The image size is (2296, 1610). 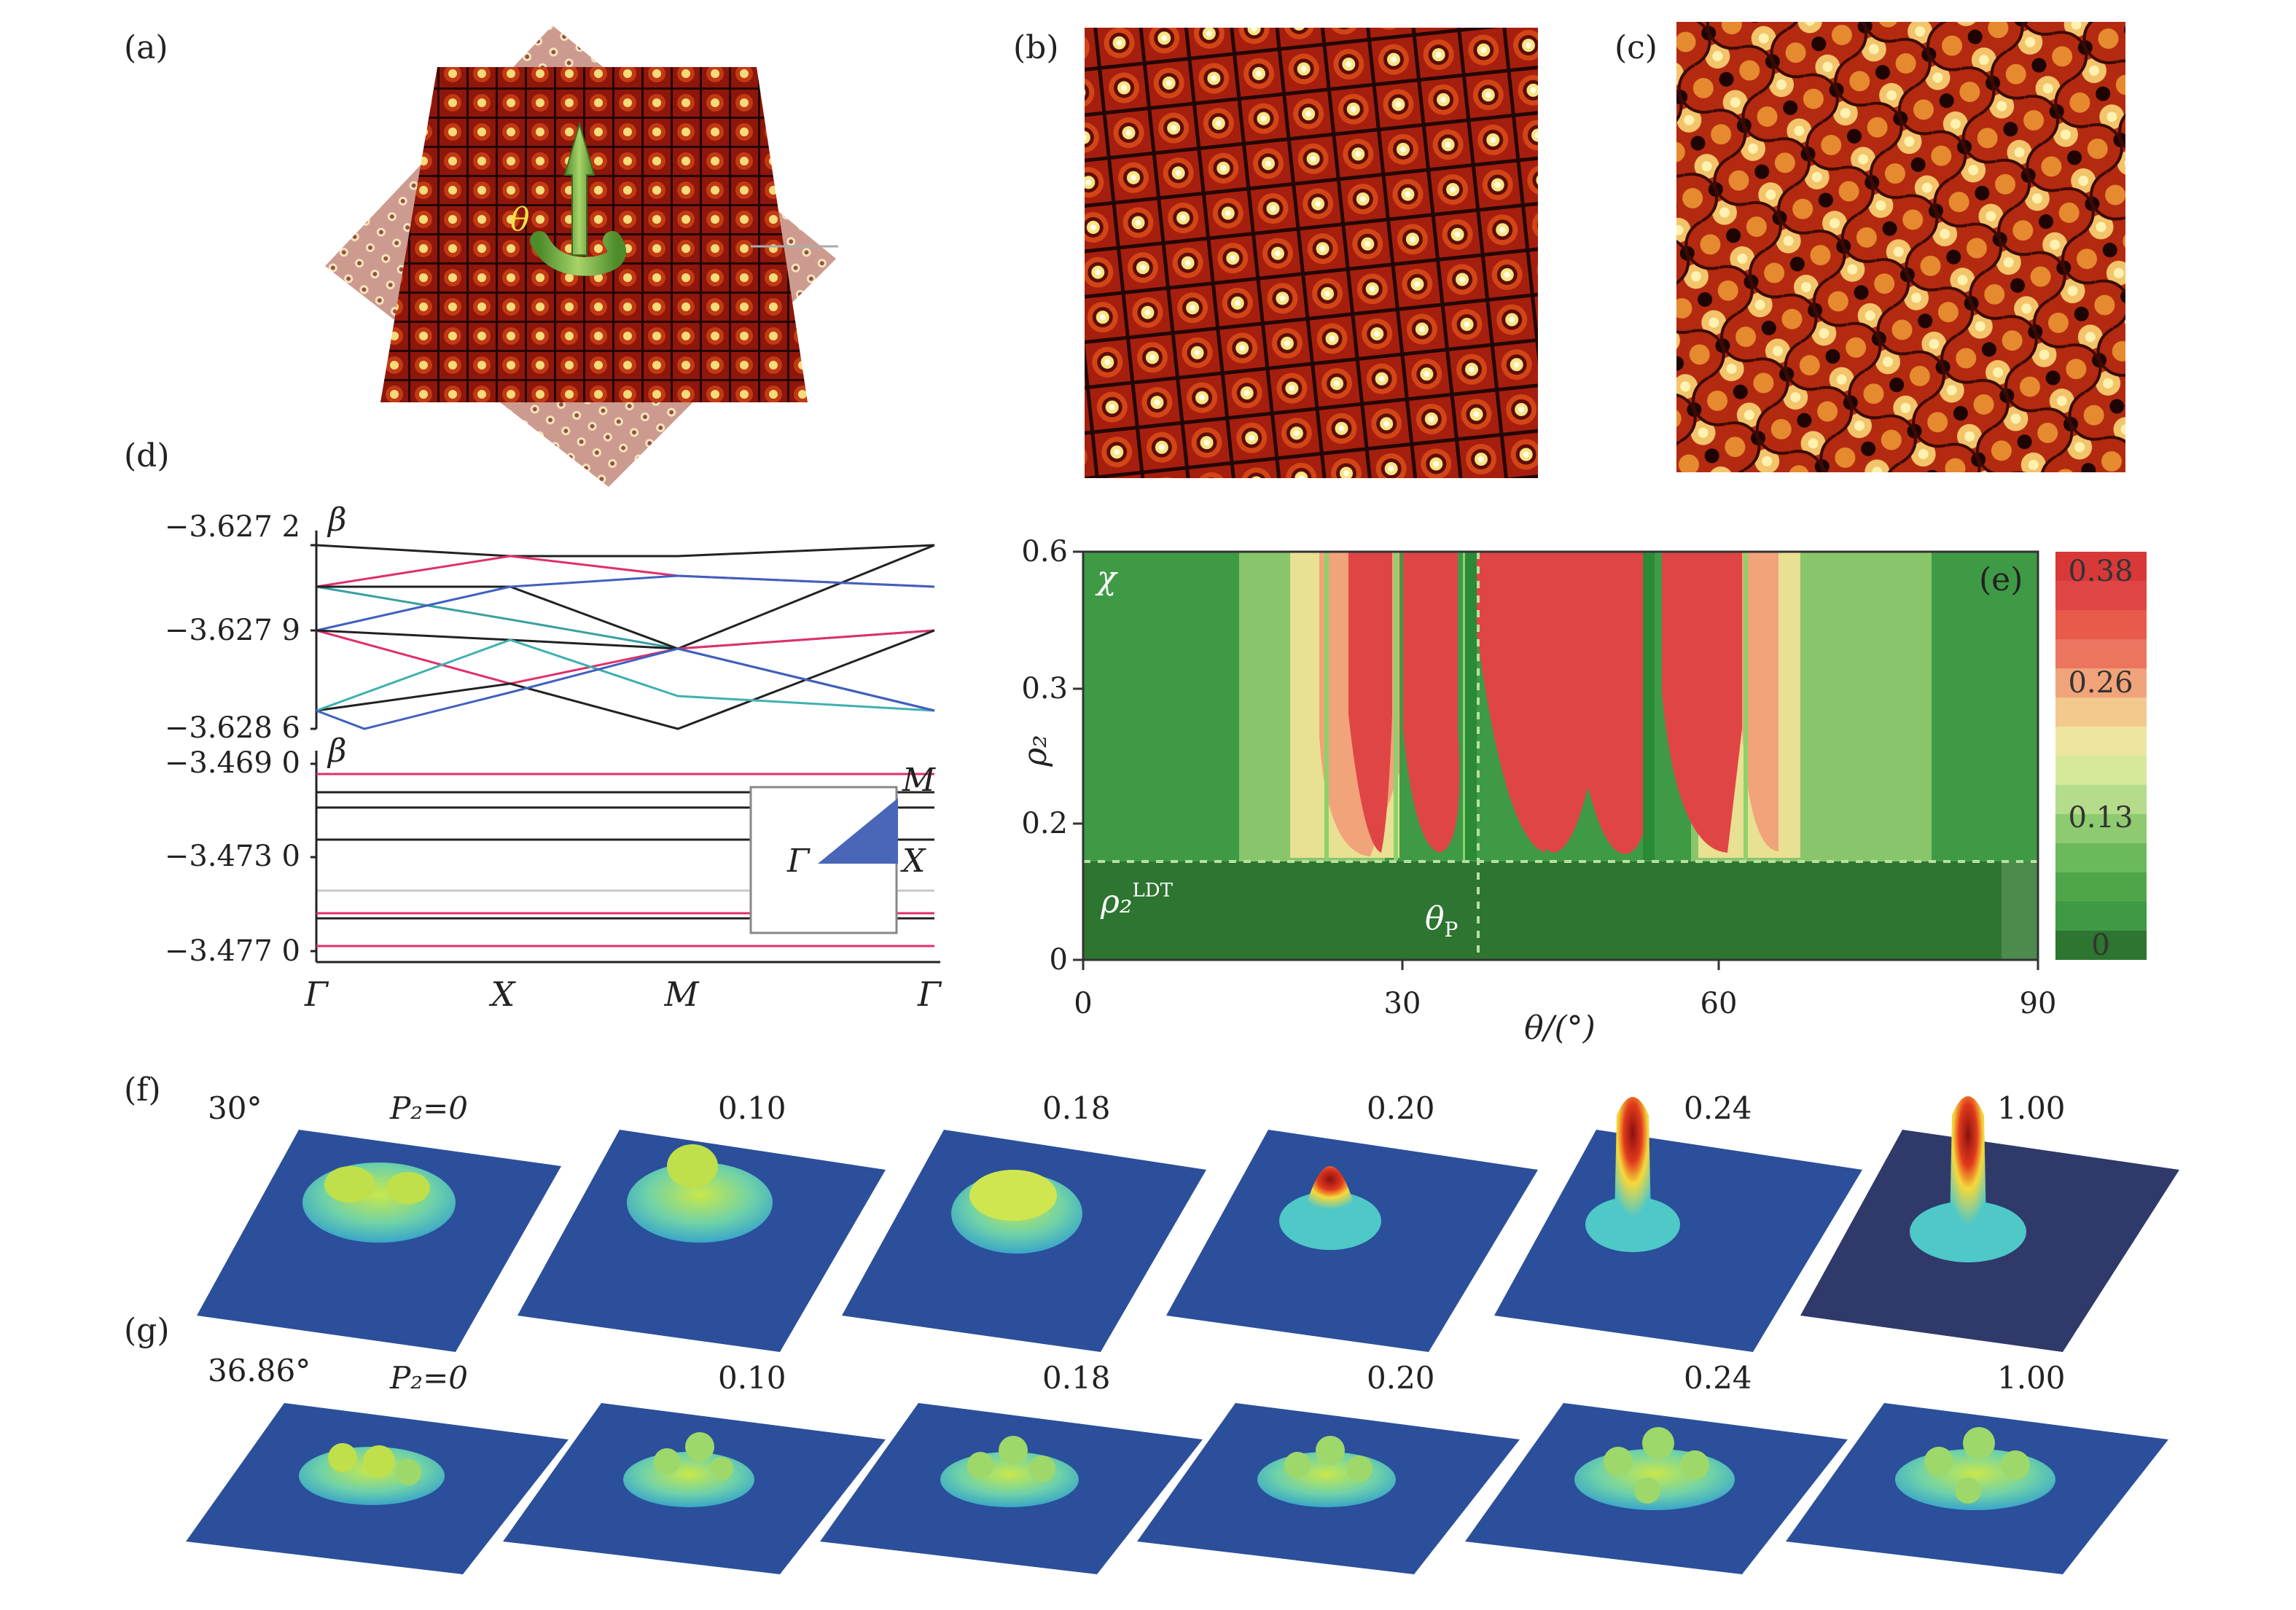 What do you see at coordinates (1083, 1003) in the screenshot?
I see `x-tick-0: 0` at bounding box center [1083, 1003].